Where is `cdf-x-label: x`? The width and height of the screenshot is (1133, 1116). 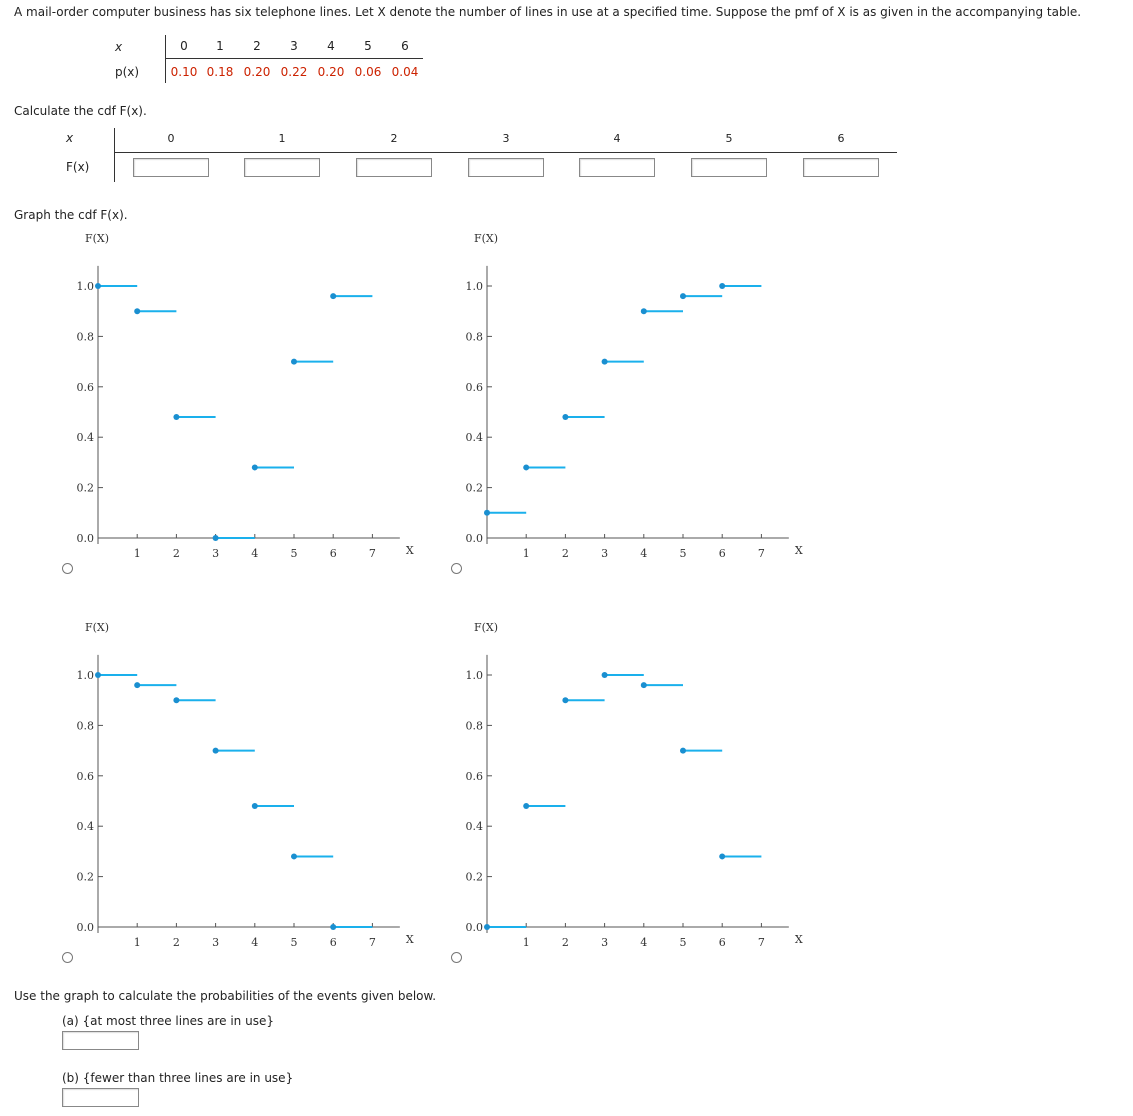 cdf-x-label: x is located at coordinates (70, 138).